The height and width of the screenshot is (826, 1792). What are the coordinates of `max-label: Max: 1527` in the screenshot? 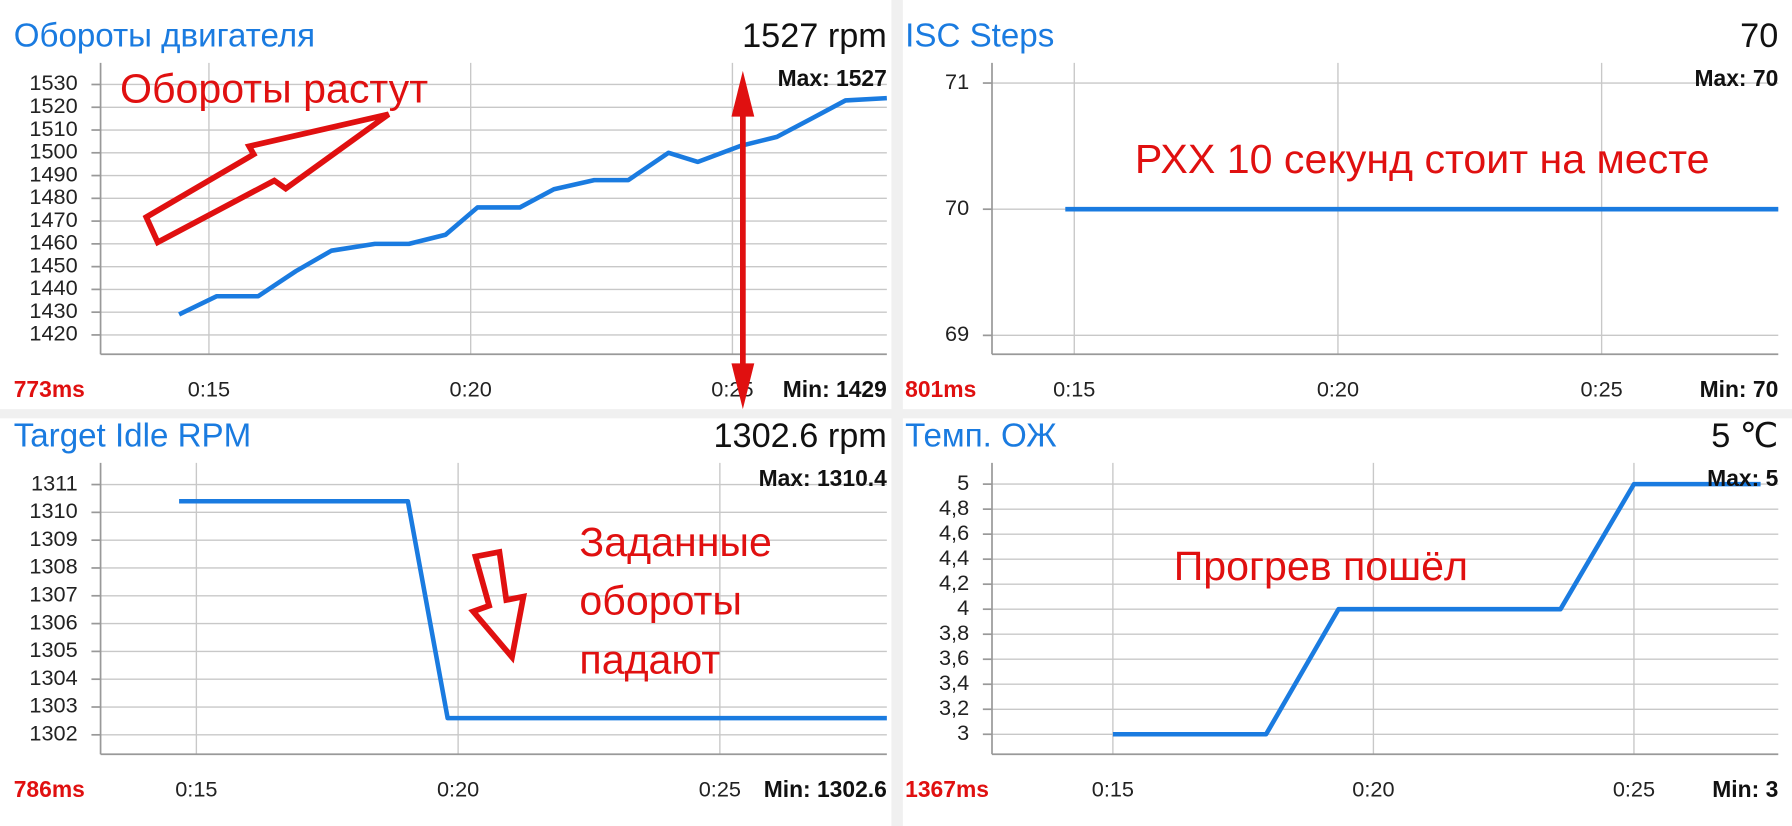 It's located at (832, 78).